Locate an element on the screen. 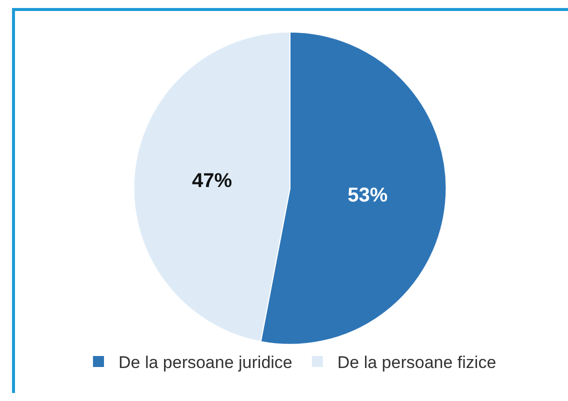 The height and width of the screenshot is (401, 568). legend-label: De la persoane juridice is located at coordinates (205, 362).